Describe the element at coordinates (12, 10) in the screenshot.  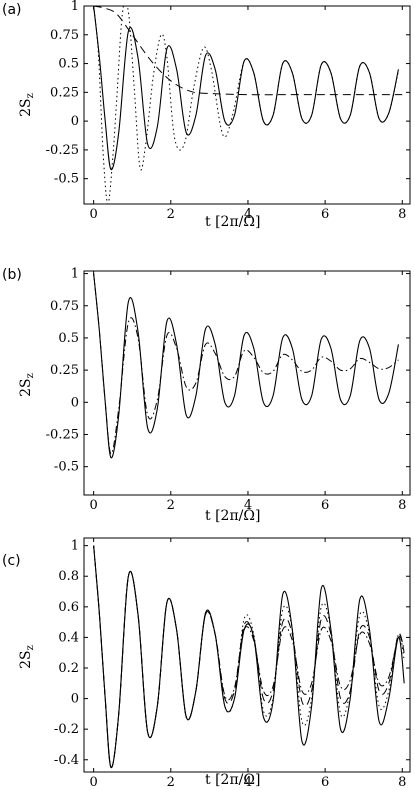
I see `panel-label: (a)` at that location.